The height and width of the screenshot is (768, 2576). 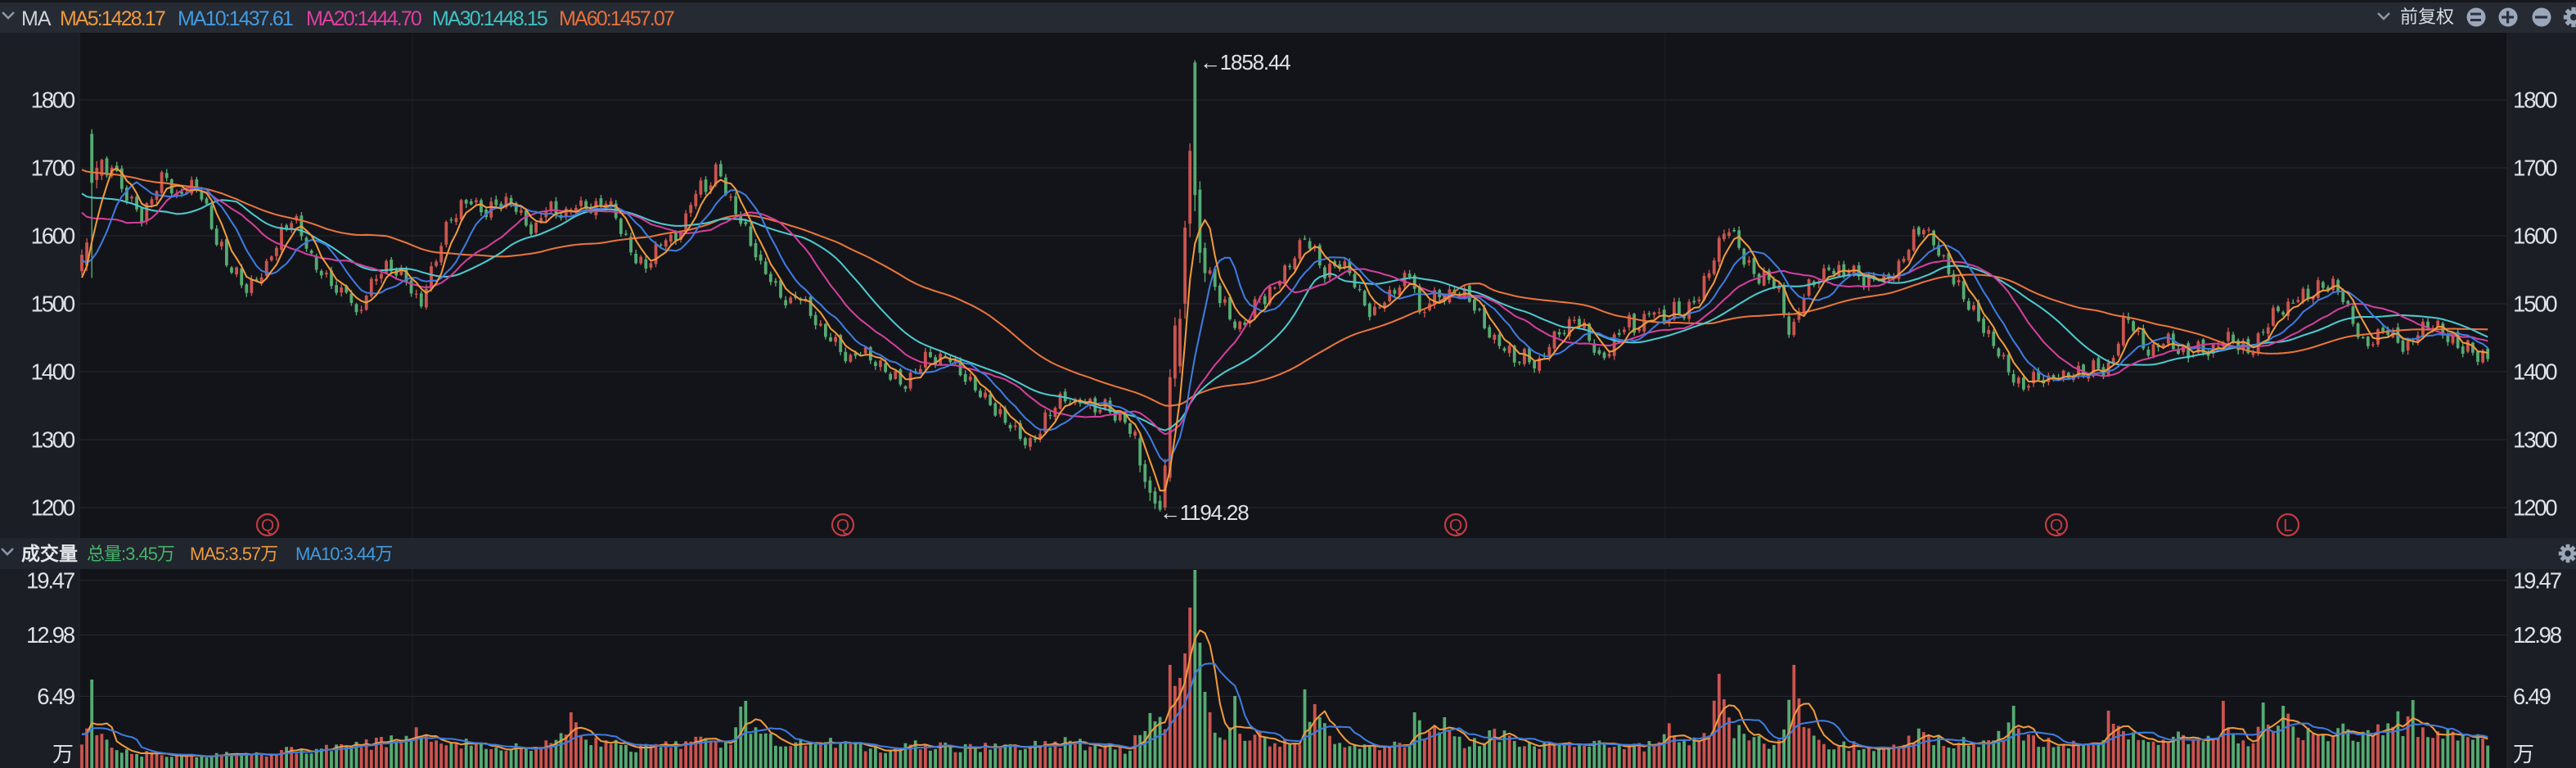 I want to click on svg-text: ←1194.28, so click(x=1204, y=512).